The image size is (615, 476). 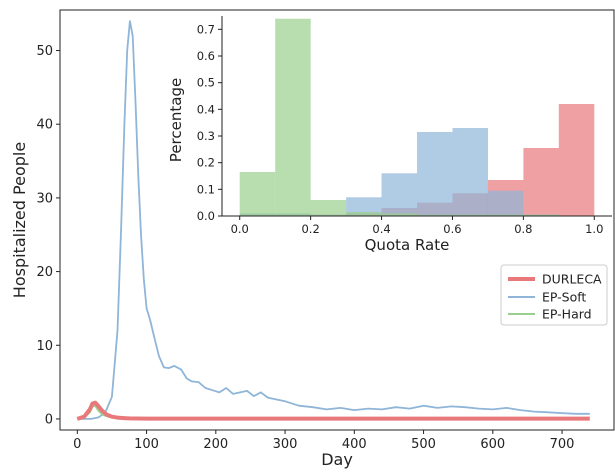 I want to click on inset-x-tick-label: 0.6, so click(x=452, y=229).